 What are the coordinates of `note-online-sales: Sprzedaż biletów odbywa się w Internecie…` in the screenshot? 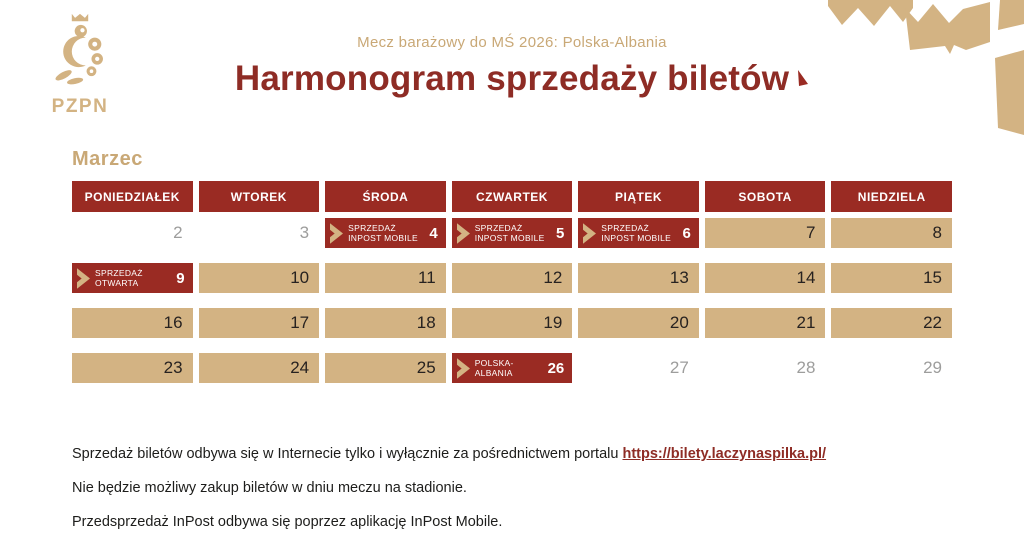 It's located at (449, 454).